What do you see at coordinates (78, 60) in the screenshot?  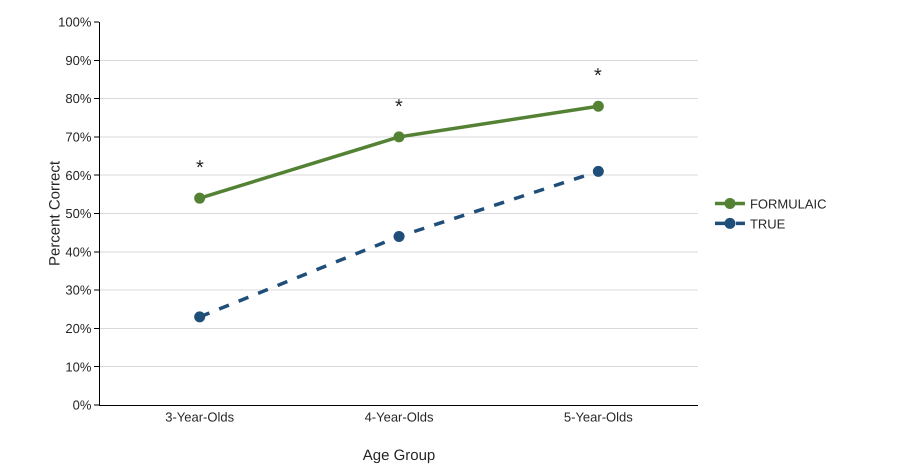 I see `y-tick-label: 90%` at bounding box center [78, 60].